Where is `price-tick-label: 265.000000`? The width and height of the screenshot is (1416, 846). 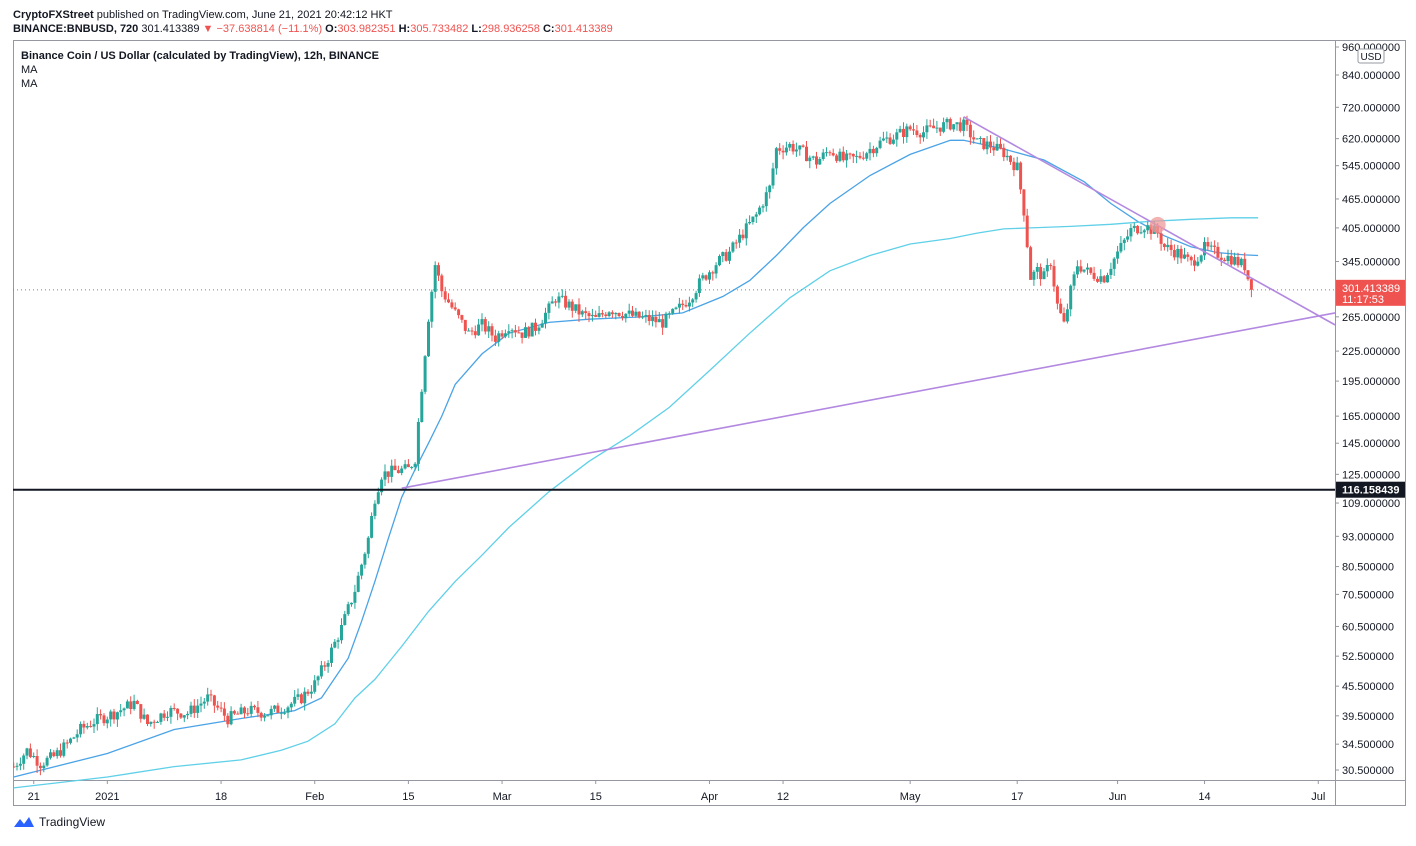 price-tick-label: 265.000000 is located at coordinates (1371, 318).